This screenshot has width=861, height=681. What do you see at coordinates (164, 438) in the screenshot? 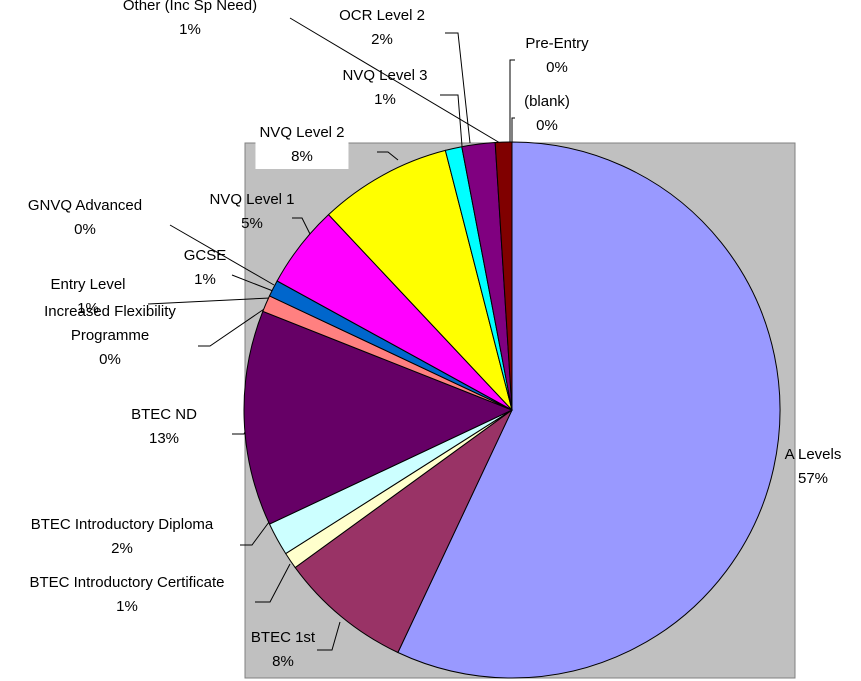
I see `value-label: 13%` at bounding box center [164, 438].